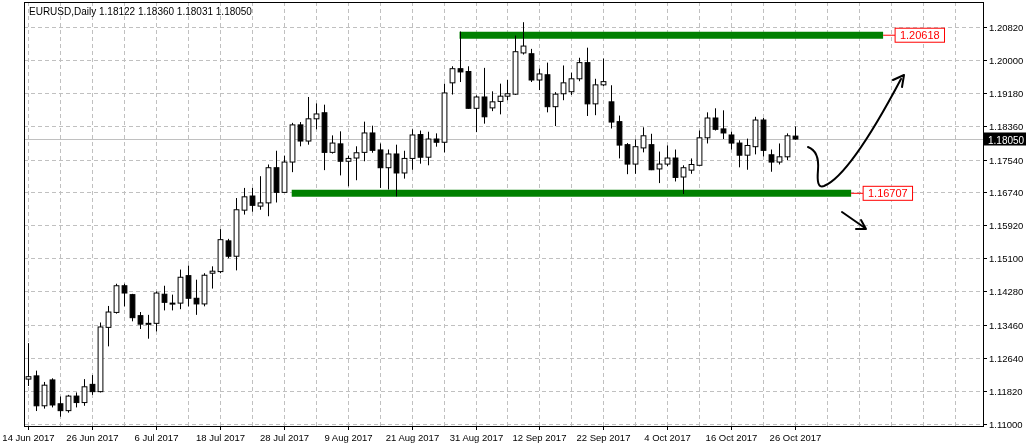 This screenshot has height=447, width=1026. Describe the element at coordinates (28, 437) in the screenshot. I see `x-tick-label: 14 Jun 2017` at that location.